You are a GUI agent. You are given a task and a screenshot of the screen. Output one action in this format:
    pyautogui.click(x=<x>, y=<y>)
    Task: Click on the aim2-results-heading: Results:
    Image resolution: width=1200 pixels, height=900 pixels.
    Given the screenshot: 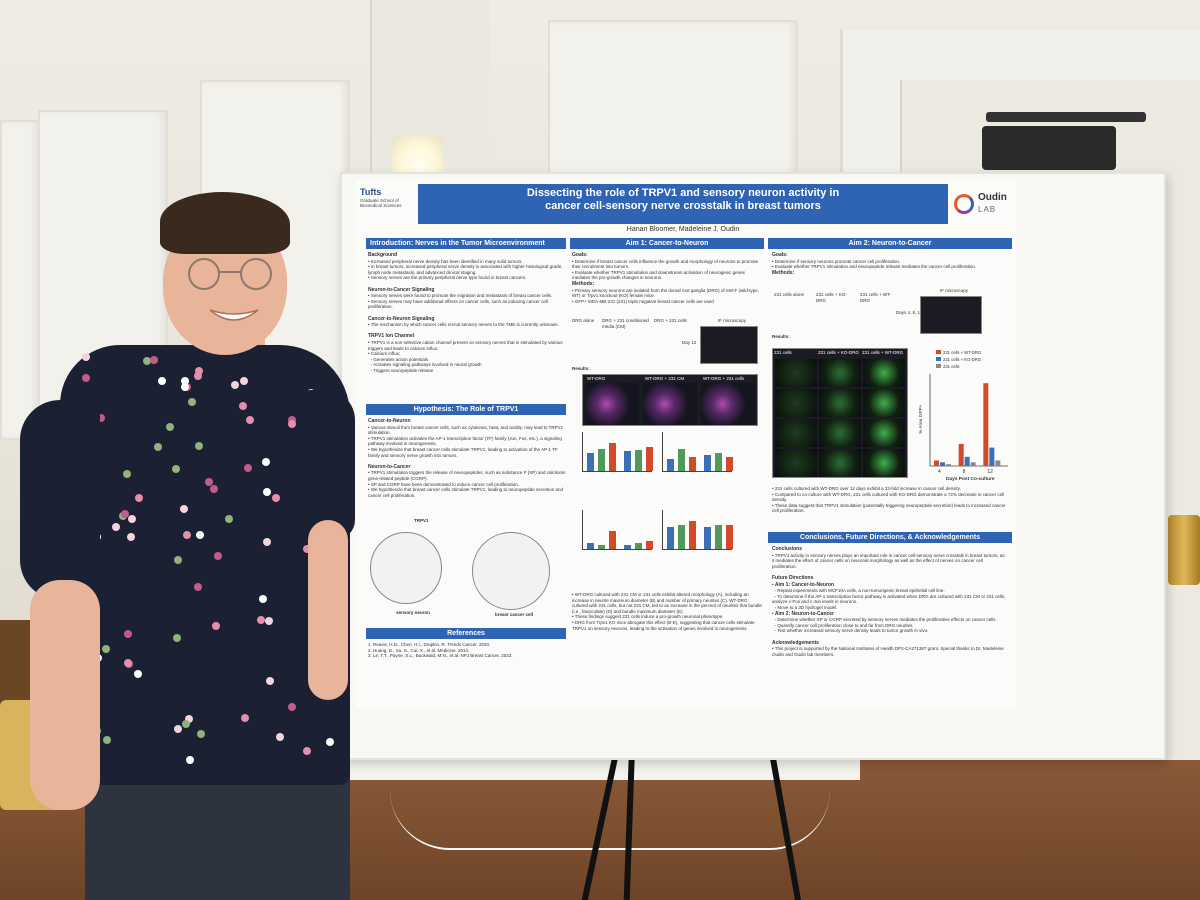 What is the action you would take?
    pyautogui.click(x=781, y=336)
    